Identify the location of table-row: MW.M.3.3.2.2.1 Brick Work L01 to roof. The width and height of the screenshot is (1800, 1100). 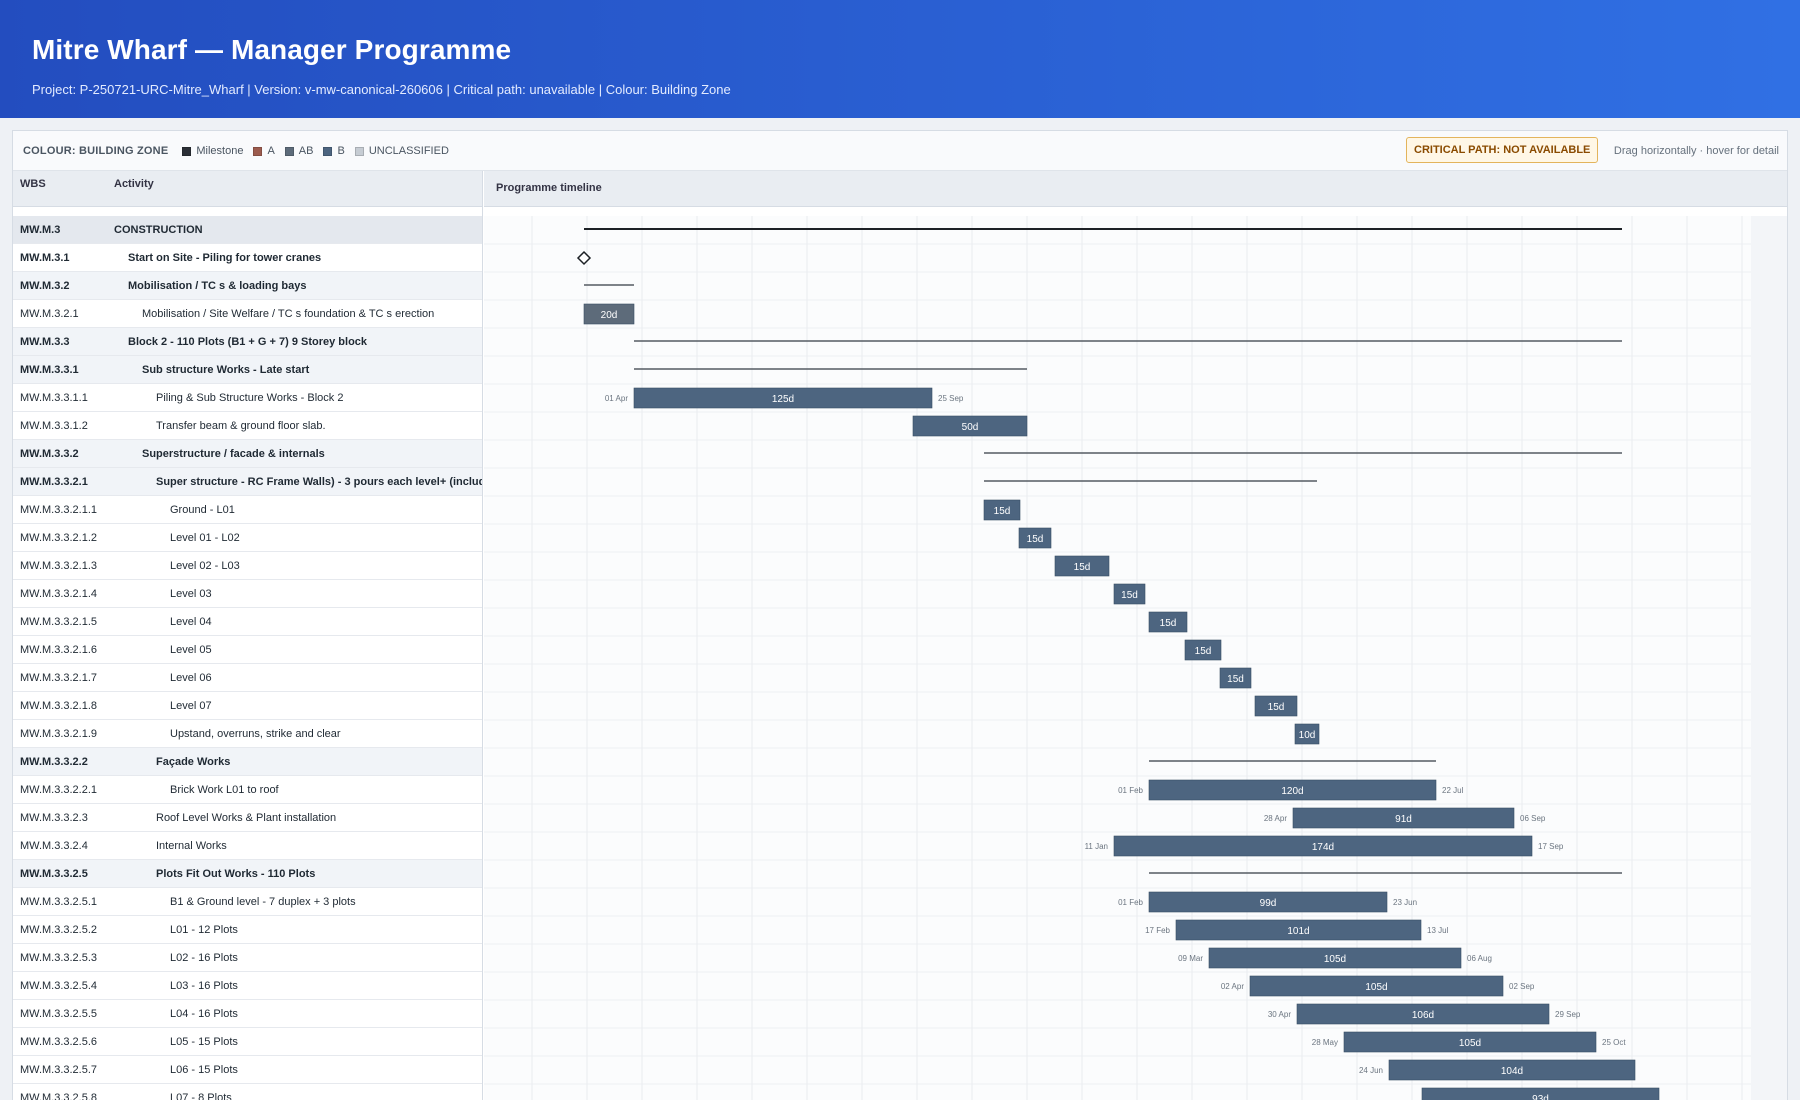
(247, 790).